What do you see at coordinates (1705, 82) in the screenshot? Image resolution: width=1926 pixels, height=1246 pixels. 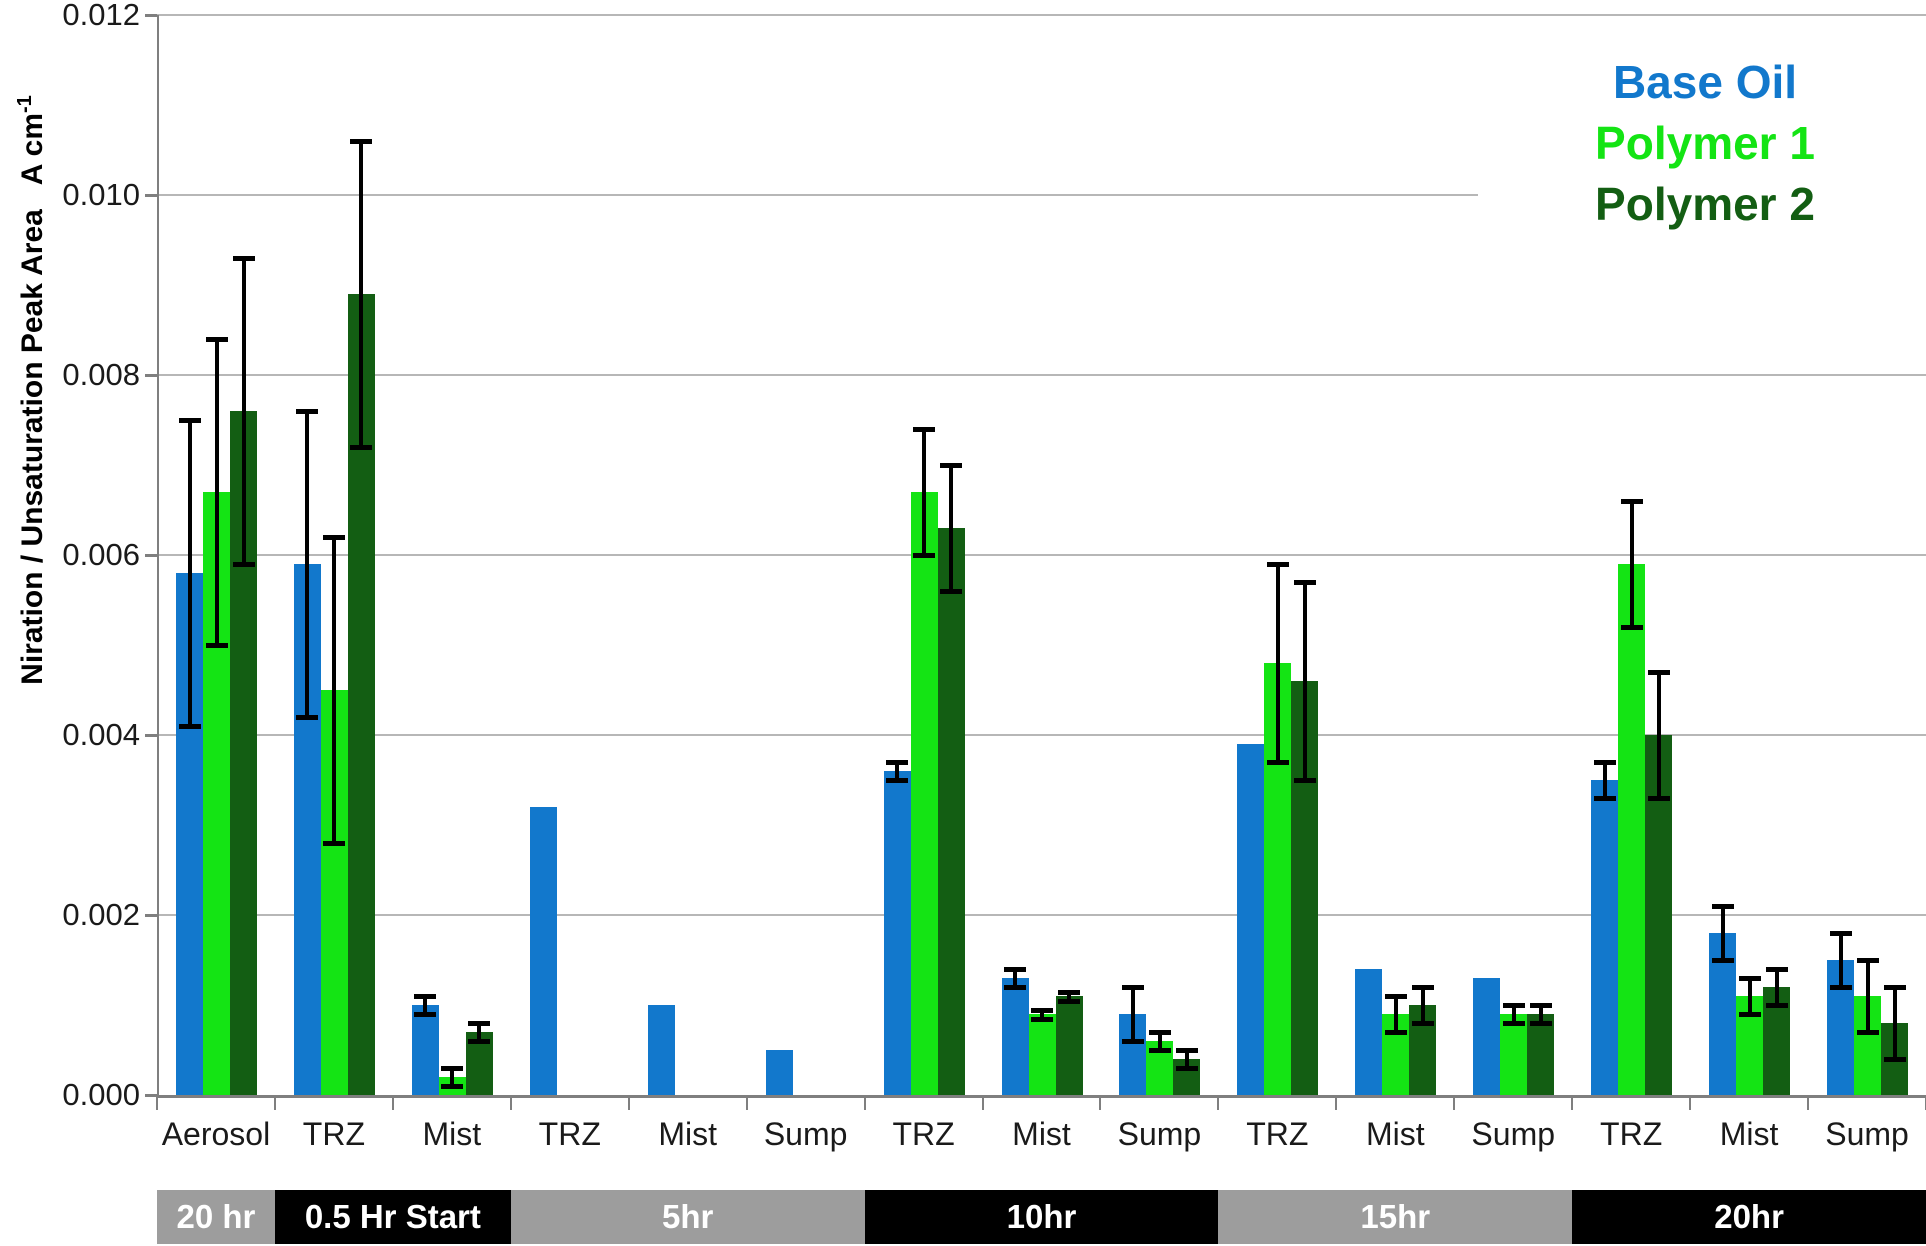 I see `legend-item-base-oil: Base Oil` at bounding box center [1705, 82].